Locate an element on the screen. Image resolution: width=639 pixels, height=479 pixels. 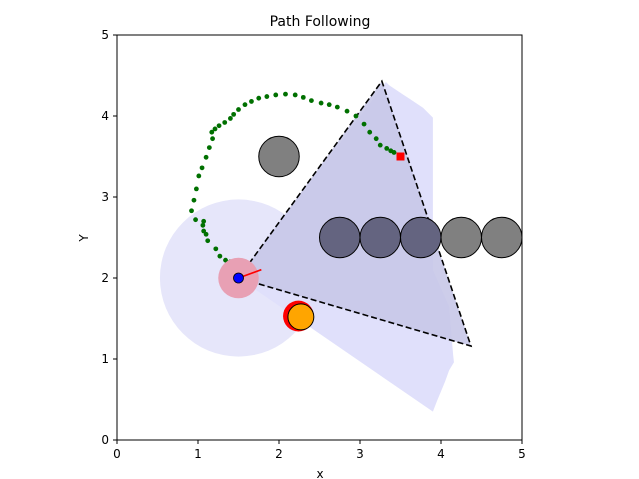
robot-layer is located at coordinates (311, 225).